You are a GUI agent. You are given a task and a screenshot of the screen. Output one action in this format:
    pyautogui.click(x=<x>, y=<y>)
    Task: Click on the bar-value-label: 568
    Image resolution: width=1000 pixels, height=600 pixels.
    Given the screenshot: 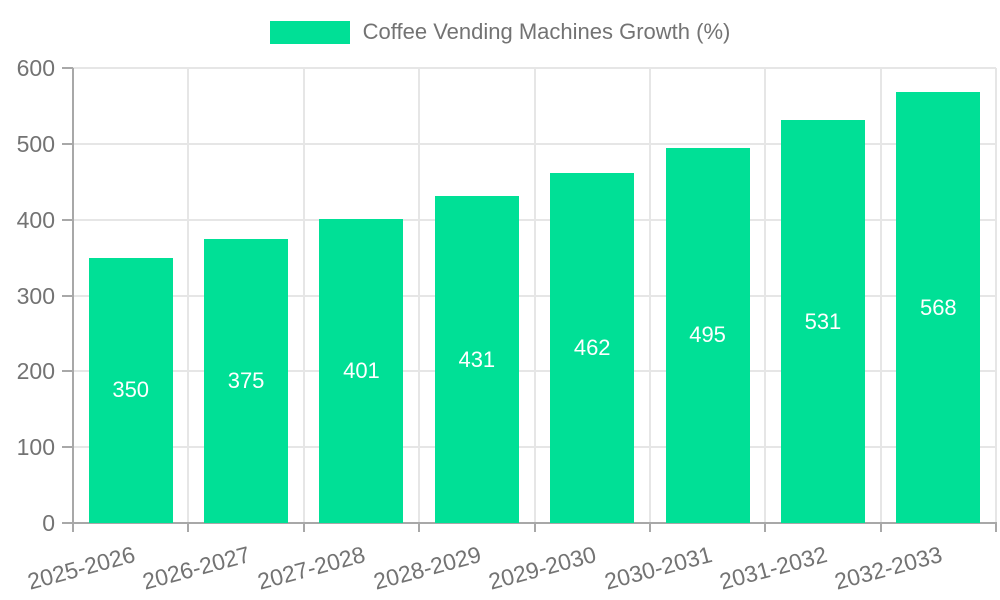 What is the action you would take?
    pyautogui.click(x=938, y=307)
    